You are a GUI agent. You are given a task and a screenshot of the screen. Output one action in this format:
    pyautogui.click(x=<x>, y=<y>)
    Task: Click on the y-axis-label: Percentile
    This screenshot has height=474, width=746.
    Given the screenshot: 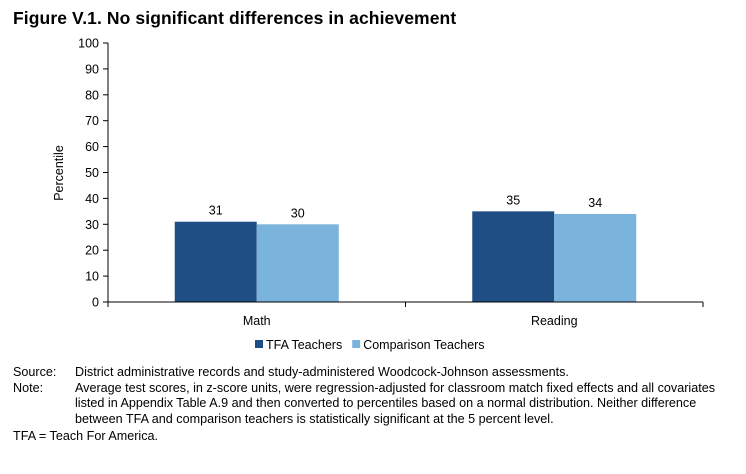 What is the action you would take?
    pyautogui.click(x=59, y=173)
    